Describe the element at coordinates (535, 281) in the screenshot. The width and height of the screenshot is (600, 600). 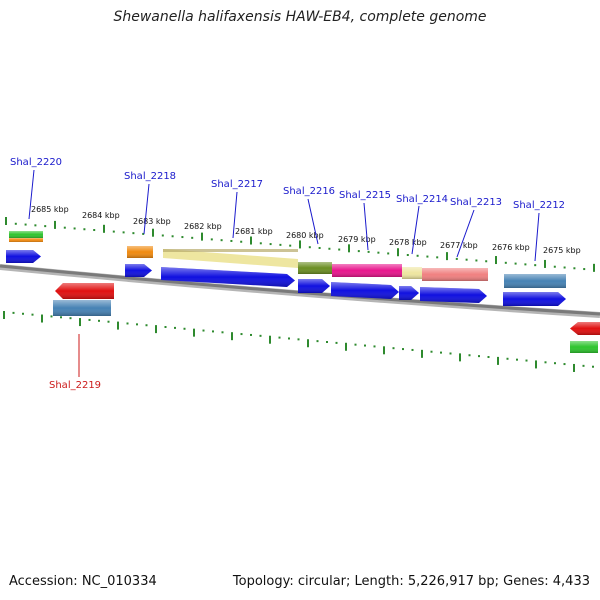
I see `feature-steelblue` at that location.